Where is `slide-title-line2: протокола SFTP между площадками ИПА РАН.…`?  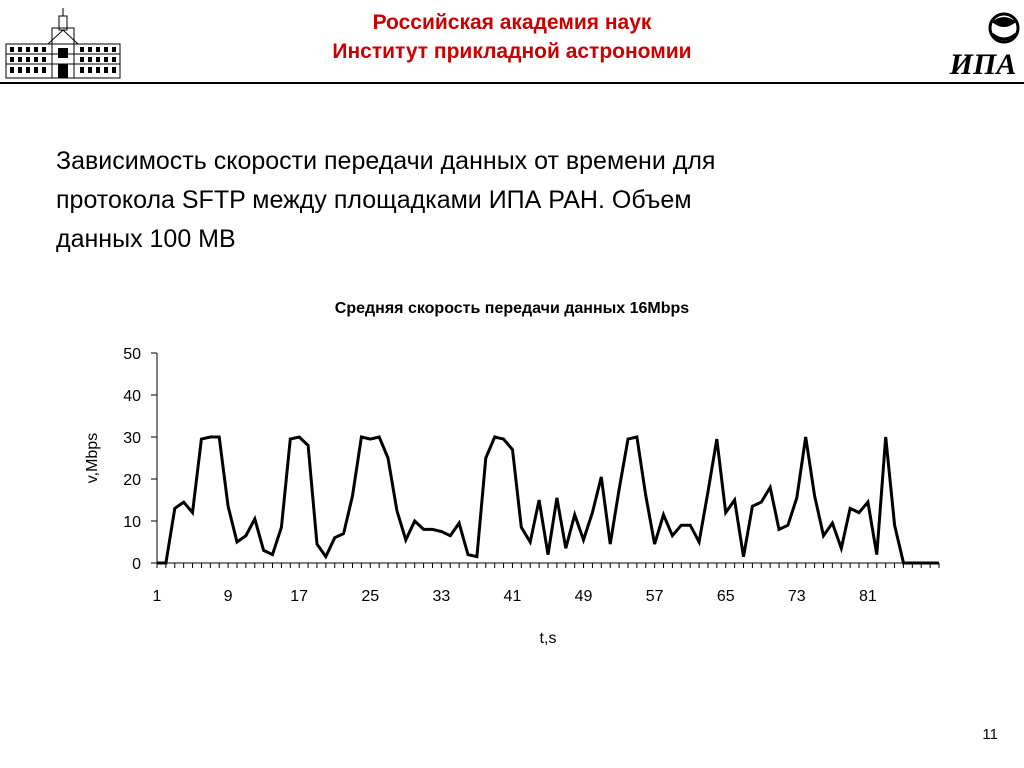 slide-title-line2: протокола SFTP между площадками ИПА РАН.… is located at coordinates (374, 200).